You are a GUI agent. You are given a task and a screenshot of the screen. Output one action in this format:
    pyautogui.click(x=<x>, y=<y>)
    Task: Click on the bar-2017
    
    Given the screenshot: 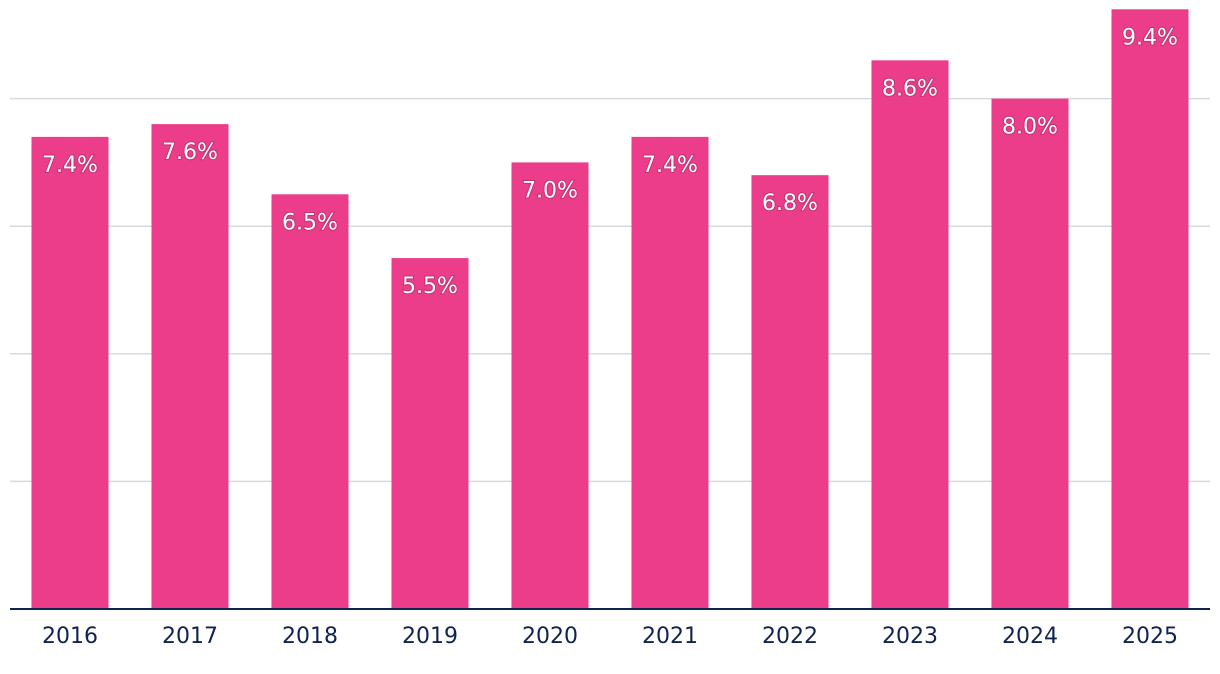 What is the action you would take?
    pyautogui.click(x=190, y=367)
    